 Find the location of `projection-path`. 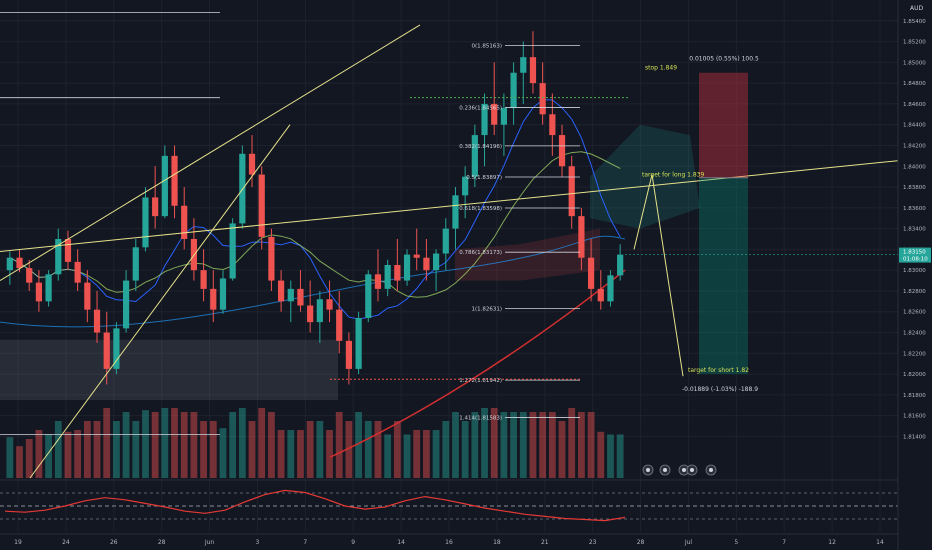

projection-path is located at coordinates (658, 275).